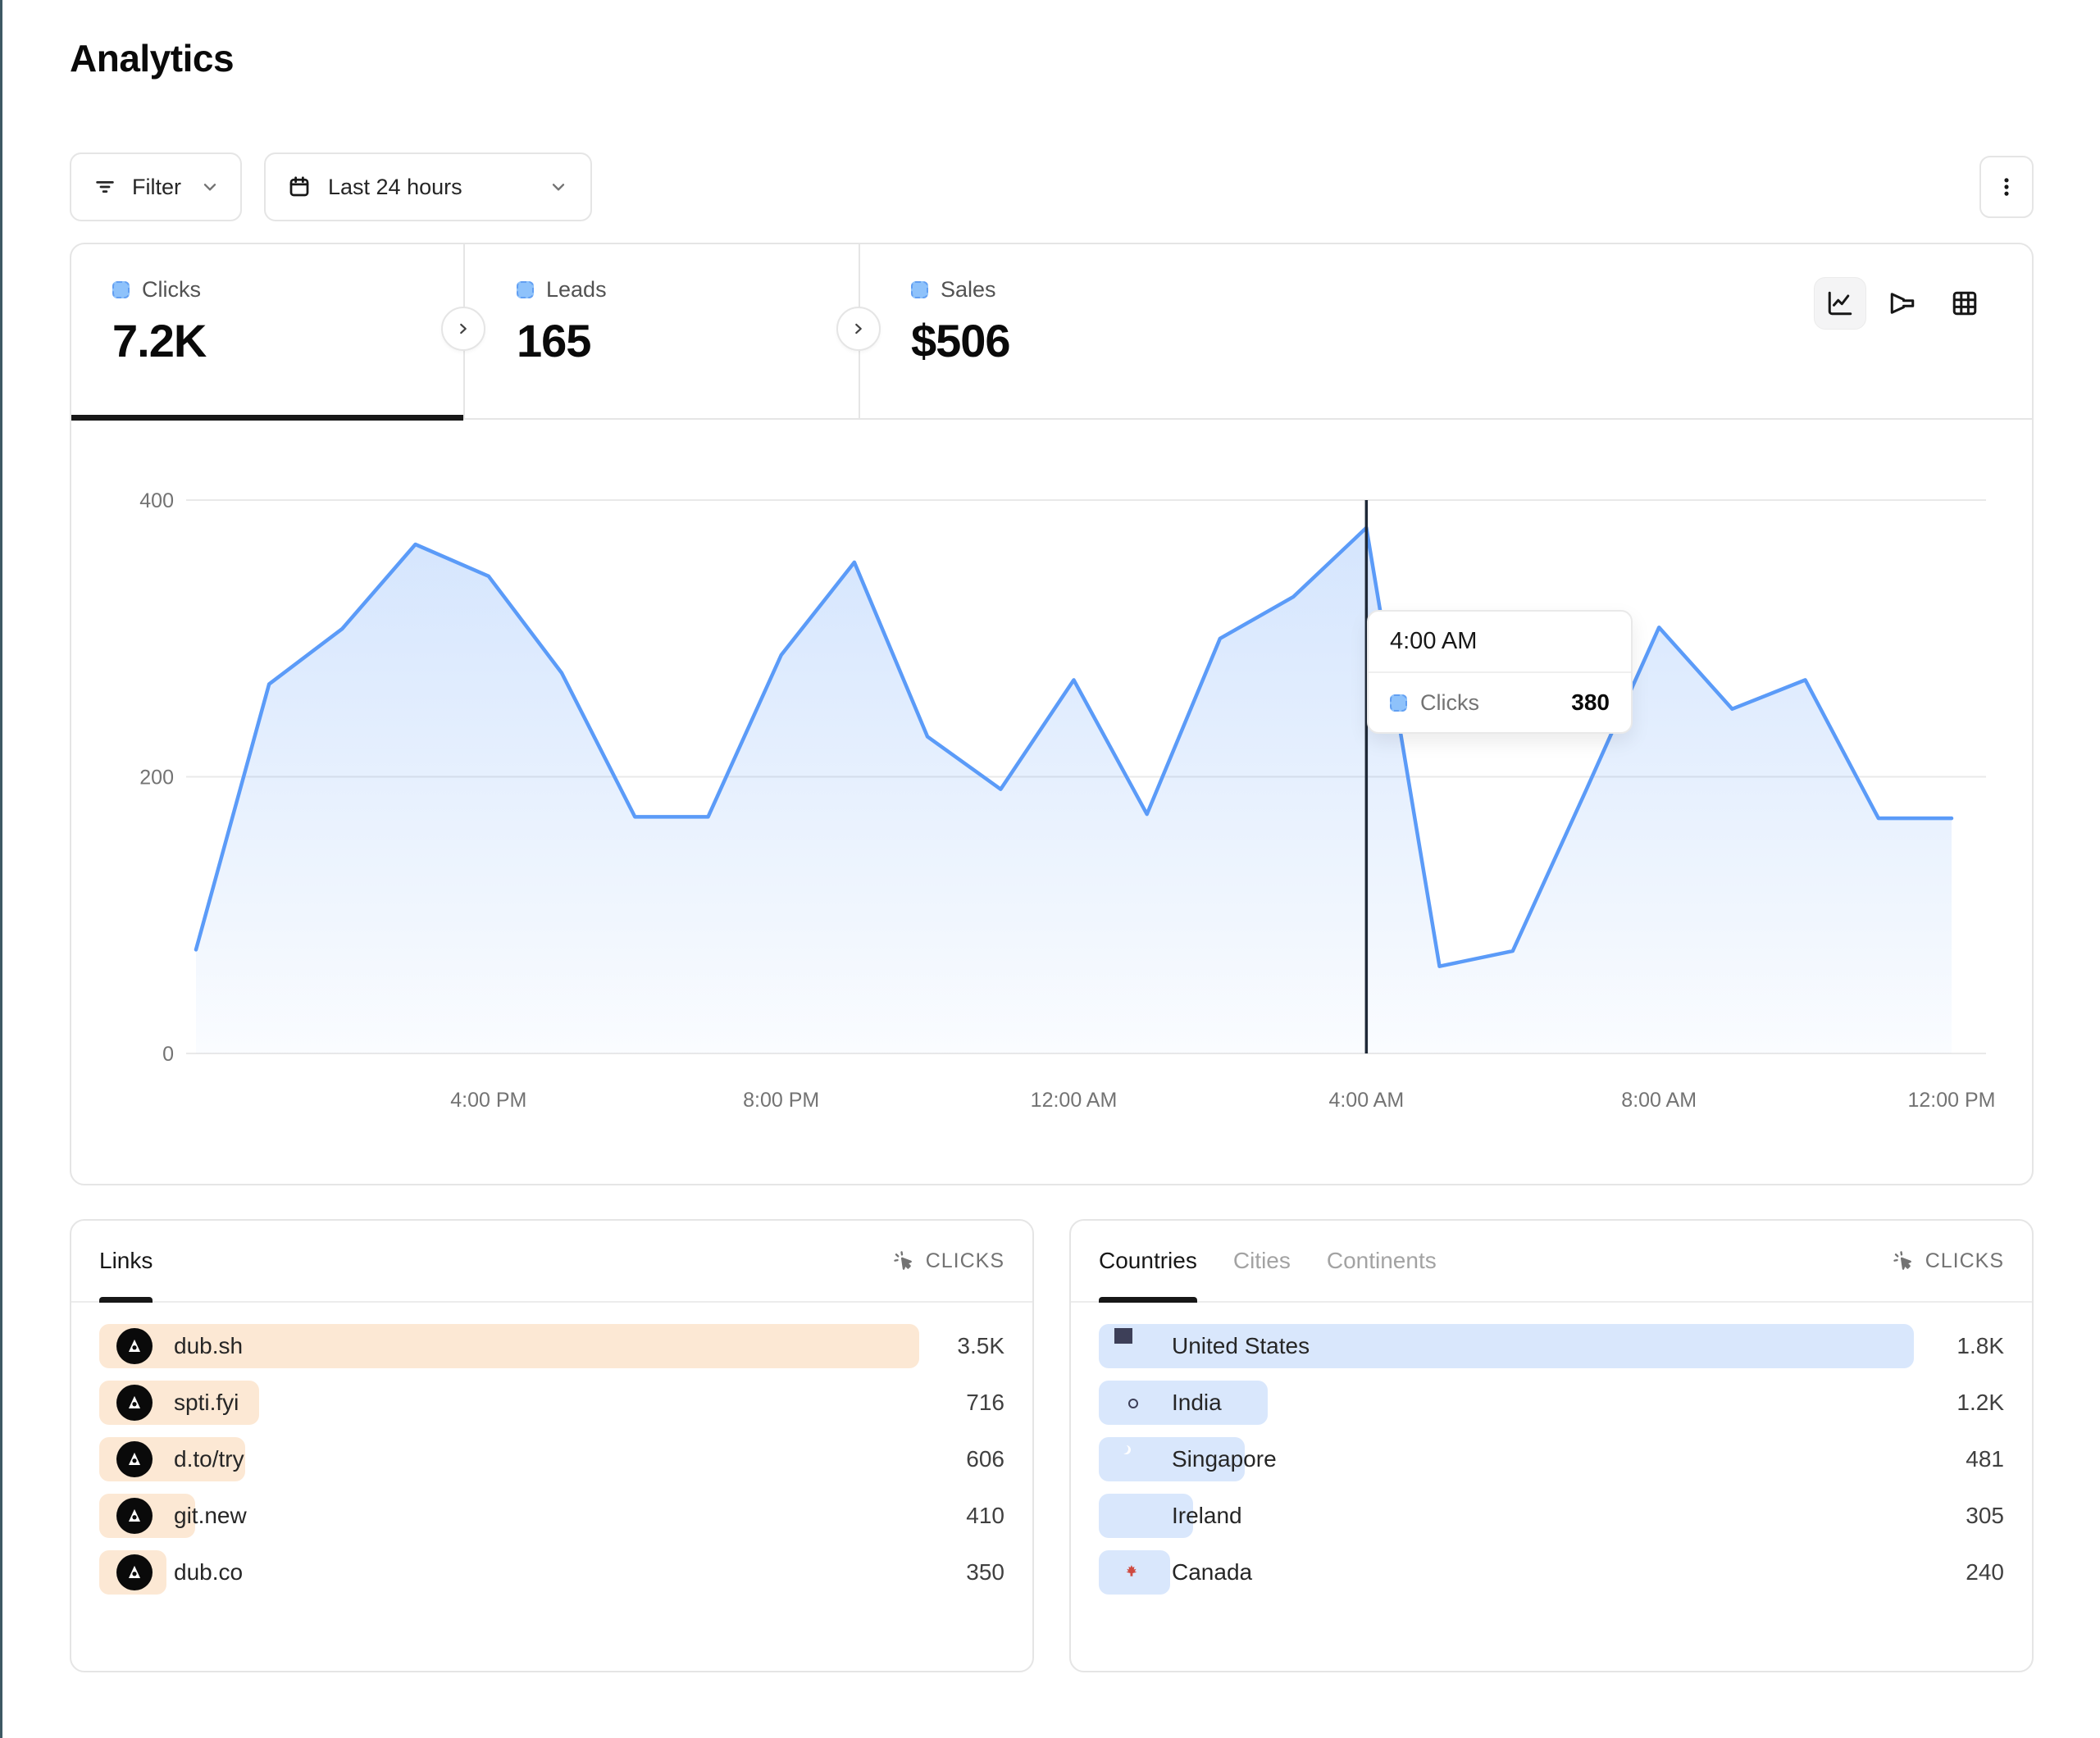 The image size is (2100, 1738). I want to click on countries-metric-label: CLICKS, so click(1964, 1260).